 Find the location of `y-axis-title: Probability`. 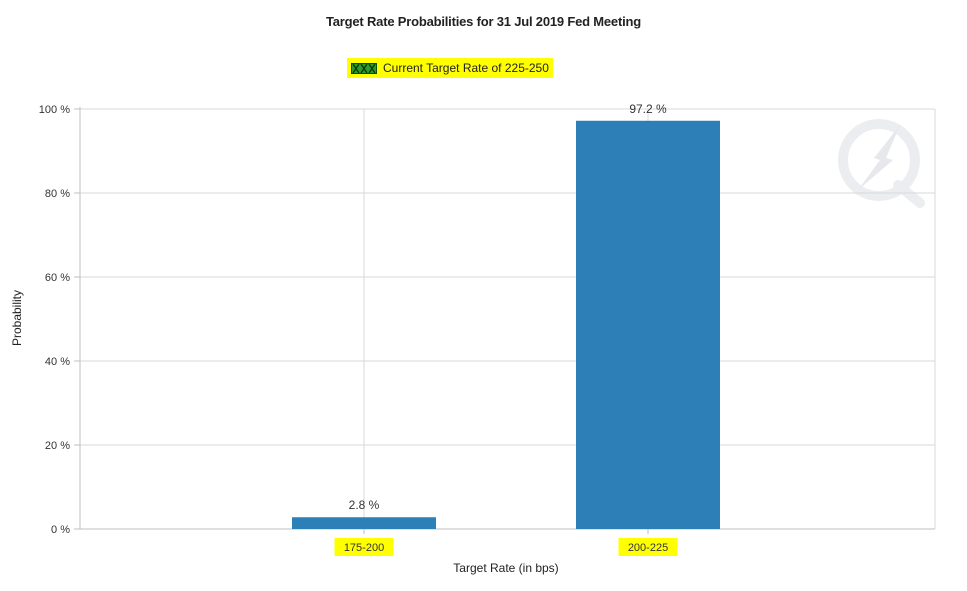

y-axis-title: Probability is located at coordinates (17, 318).